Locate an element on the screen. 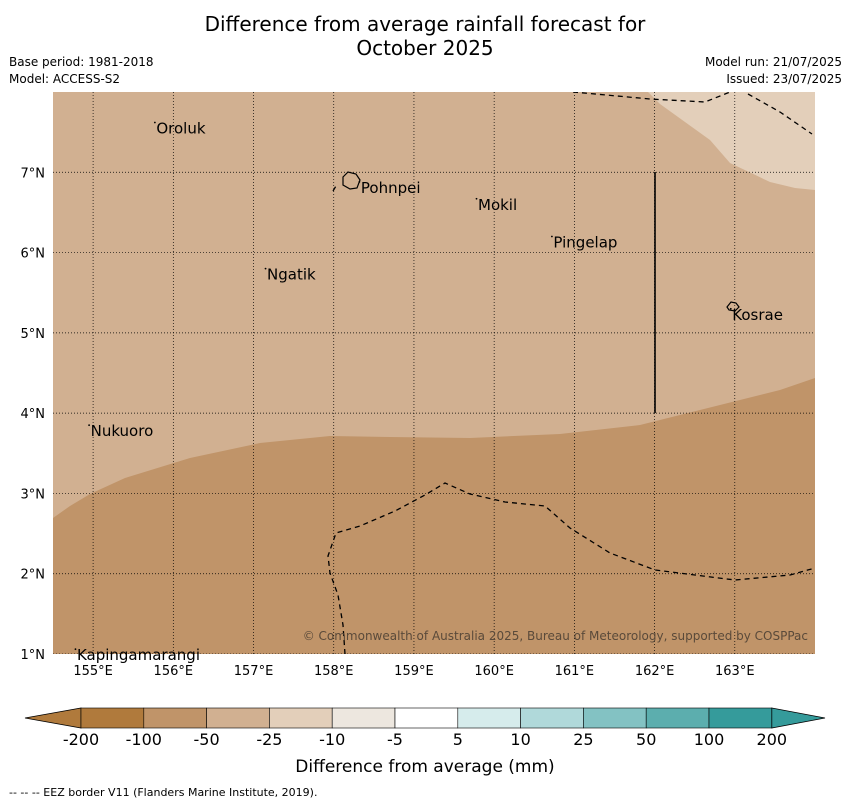  legend-tick-label: 25 is located at coordinates (583, 739).